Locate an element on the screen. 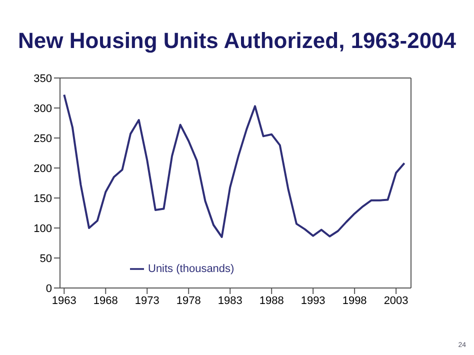 Image resolution: width=474 pixels, height=355 pixels. x-tick-label: 1993 is located at coordinates (313, 300).